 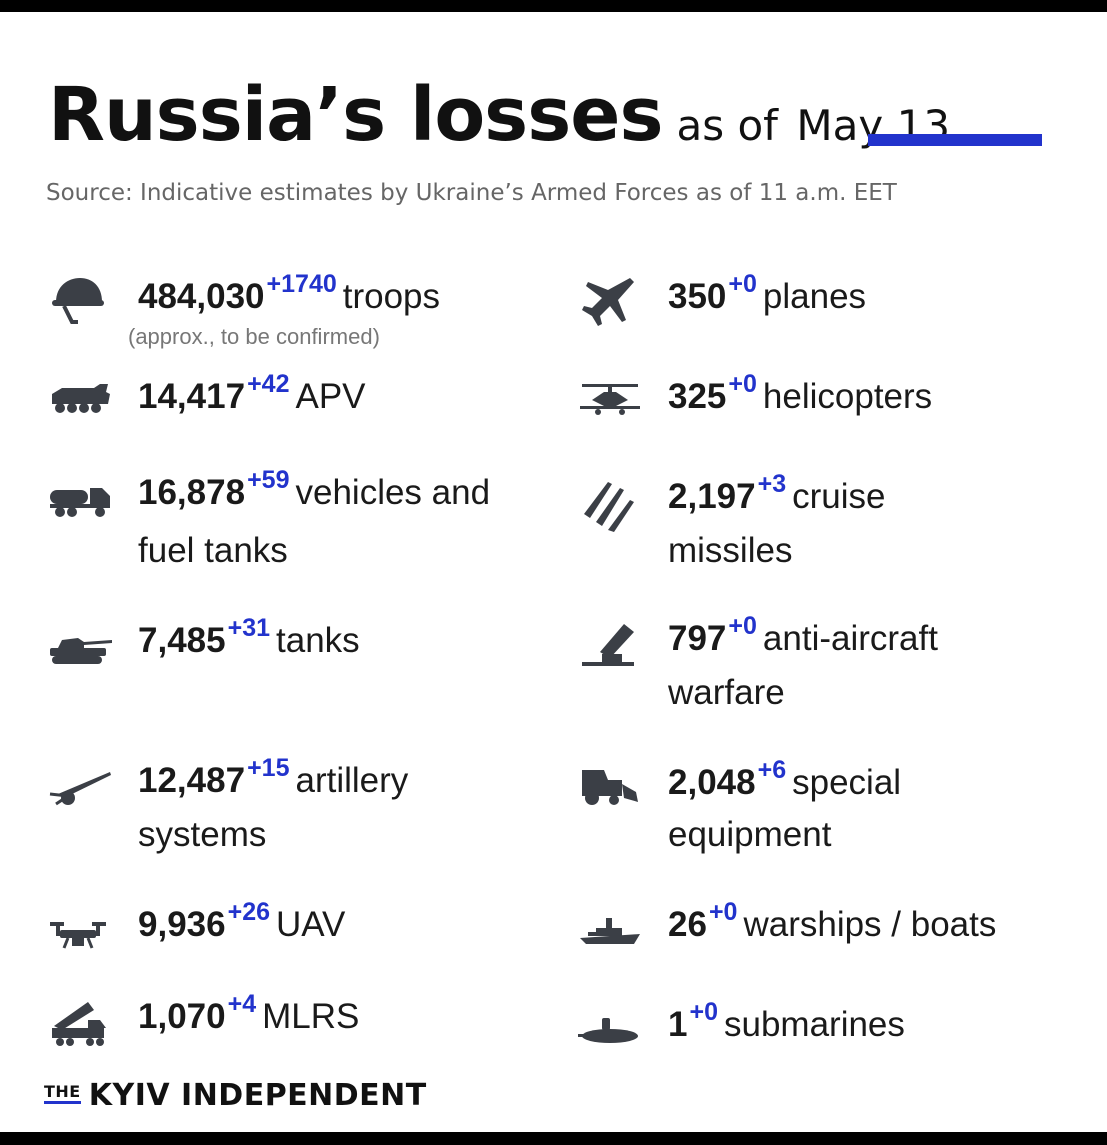 What do you see at coordinates (772, 770) in the screenshot?
I see `delta: +6` at bounding box center [772, 770].